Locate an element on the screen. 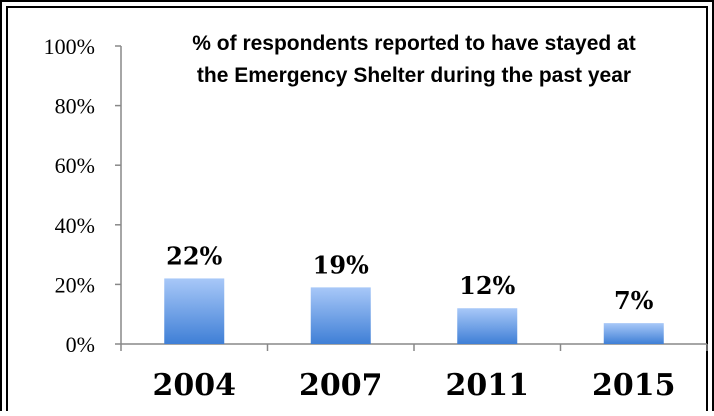  y-tick-label: 0% is located at coordinates (80, 344).